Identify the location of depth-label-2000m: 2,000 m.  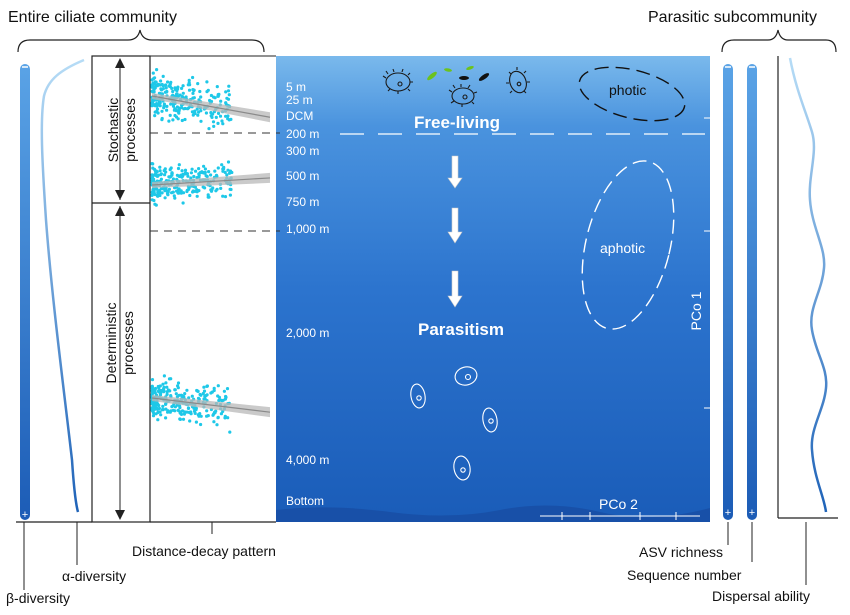
(308, 333).